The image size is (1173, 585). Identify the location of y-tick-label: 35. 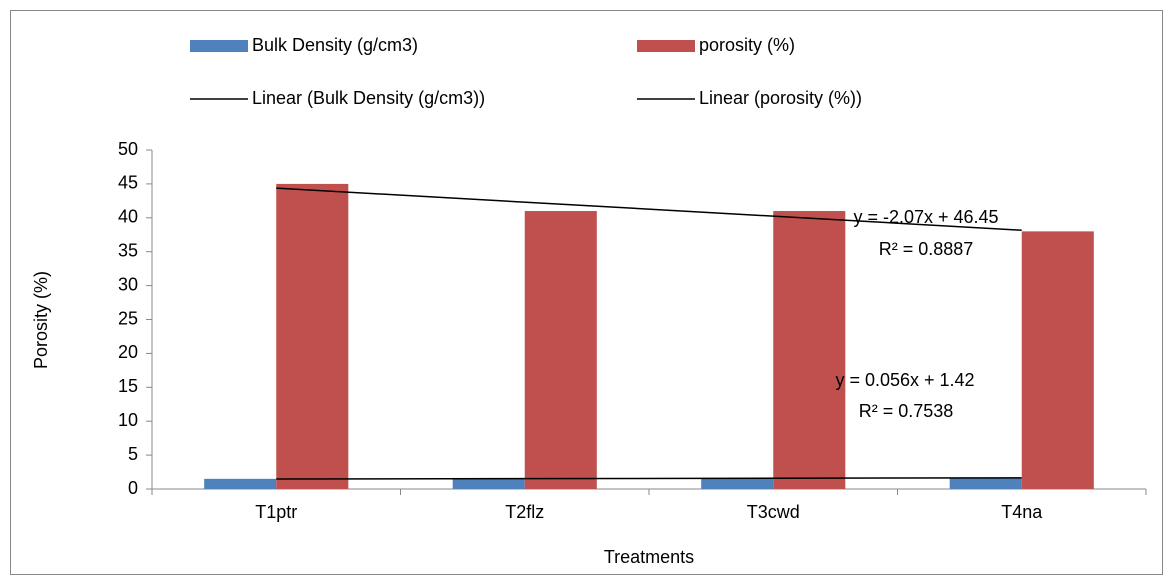
(128, 250).